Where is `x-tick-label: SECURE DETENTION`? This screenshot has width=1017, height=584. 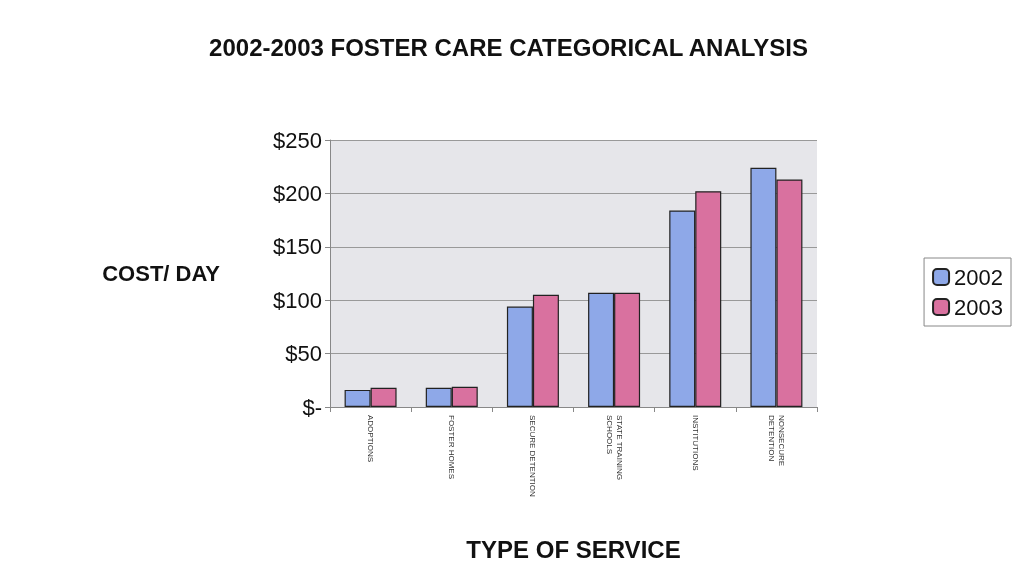 x-tick-label: SECURE DETENTION is located at coordinates (533, 456).